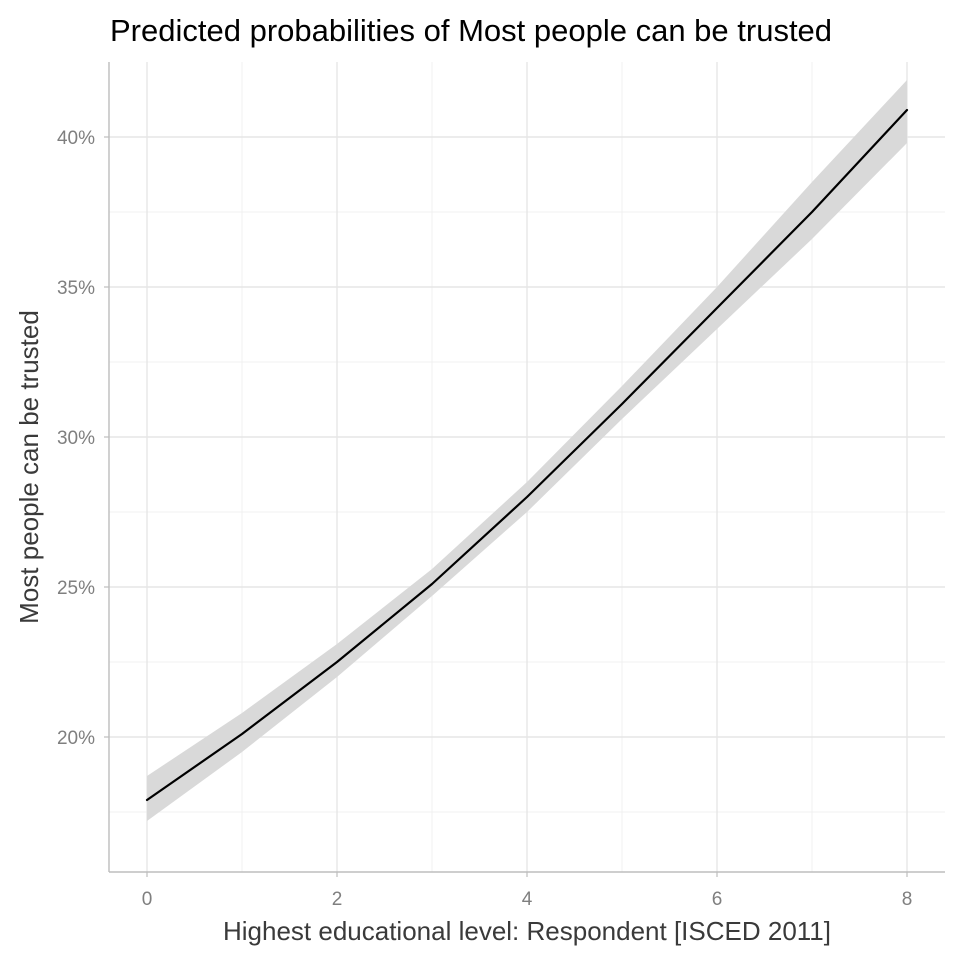 The height and width of the screenshot is (960, 960). I want to click on y-tick-label: 40%, so click(76, 138).